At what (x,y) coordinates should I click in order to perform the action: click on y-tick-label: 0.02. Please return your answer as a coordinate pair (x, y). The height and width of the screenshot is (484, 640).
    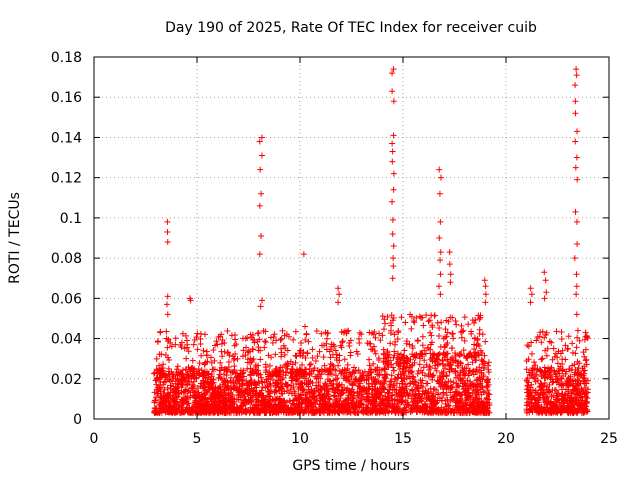
    Looking at the image, I should click on (66, 380).